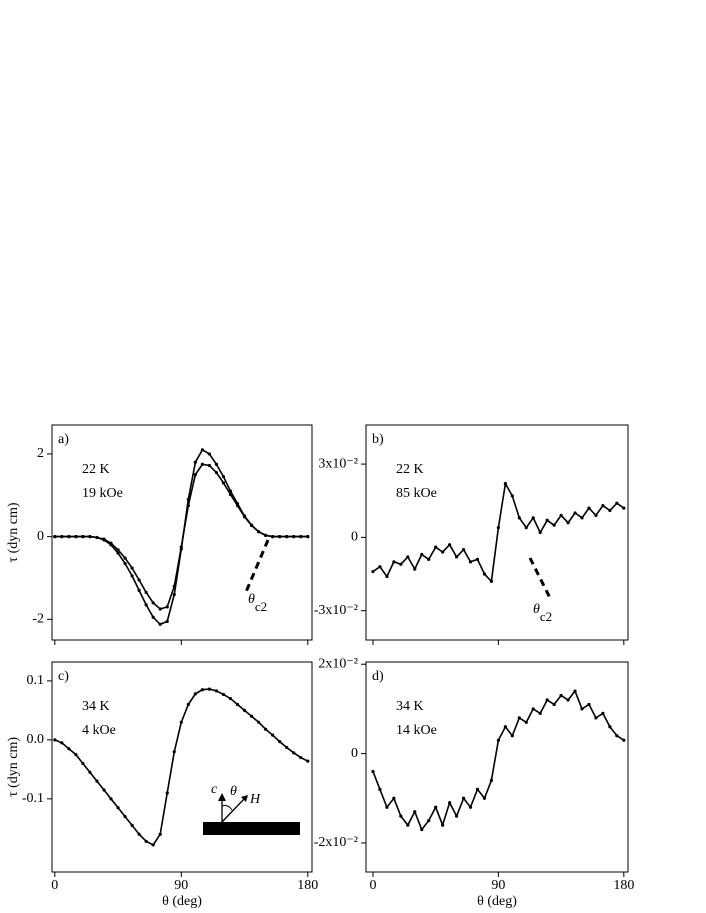 The width and height of the screenshot is (706, 913). What do you see at coordinates (416, 730) in the screenshot?
I see `annotation: 14 kOe` at bounding box center [416, 730].